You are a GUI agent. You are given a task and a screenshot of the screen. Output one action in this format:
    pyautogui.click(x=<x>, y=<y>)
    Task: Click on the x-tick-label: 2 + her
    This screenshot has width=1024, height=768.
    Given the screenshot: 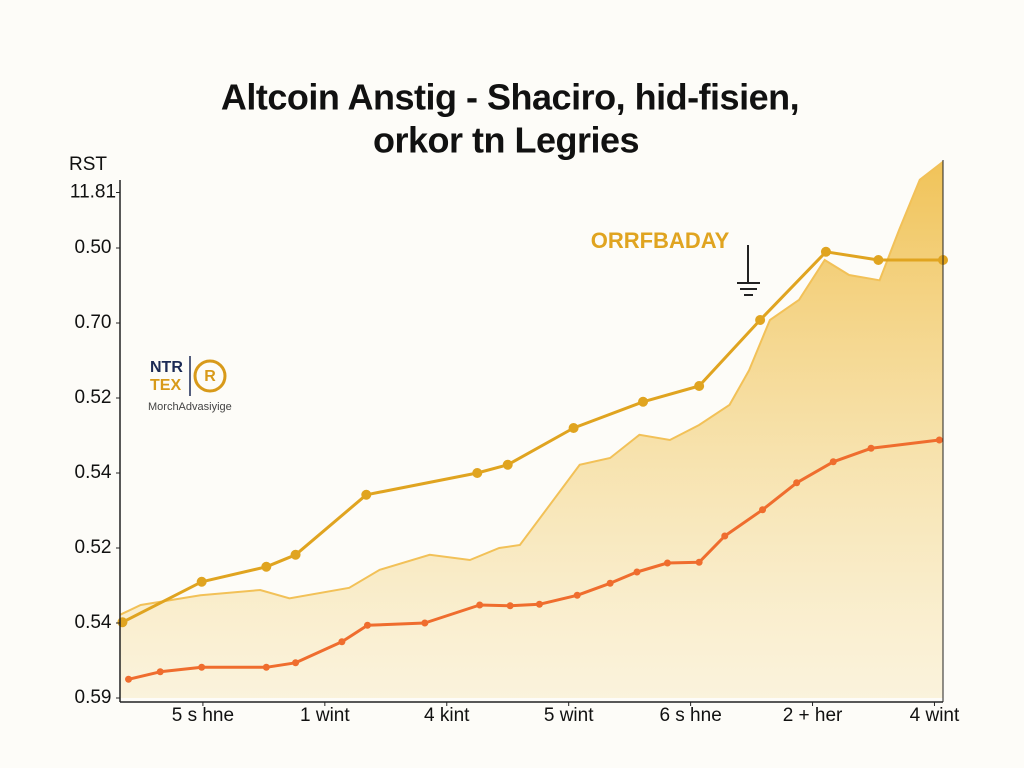 What is the action you would take?
    pyautogui.click(x=813, y=715)
    